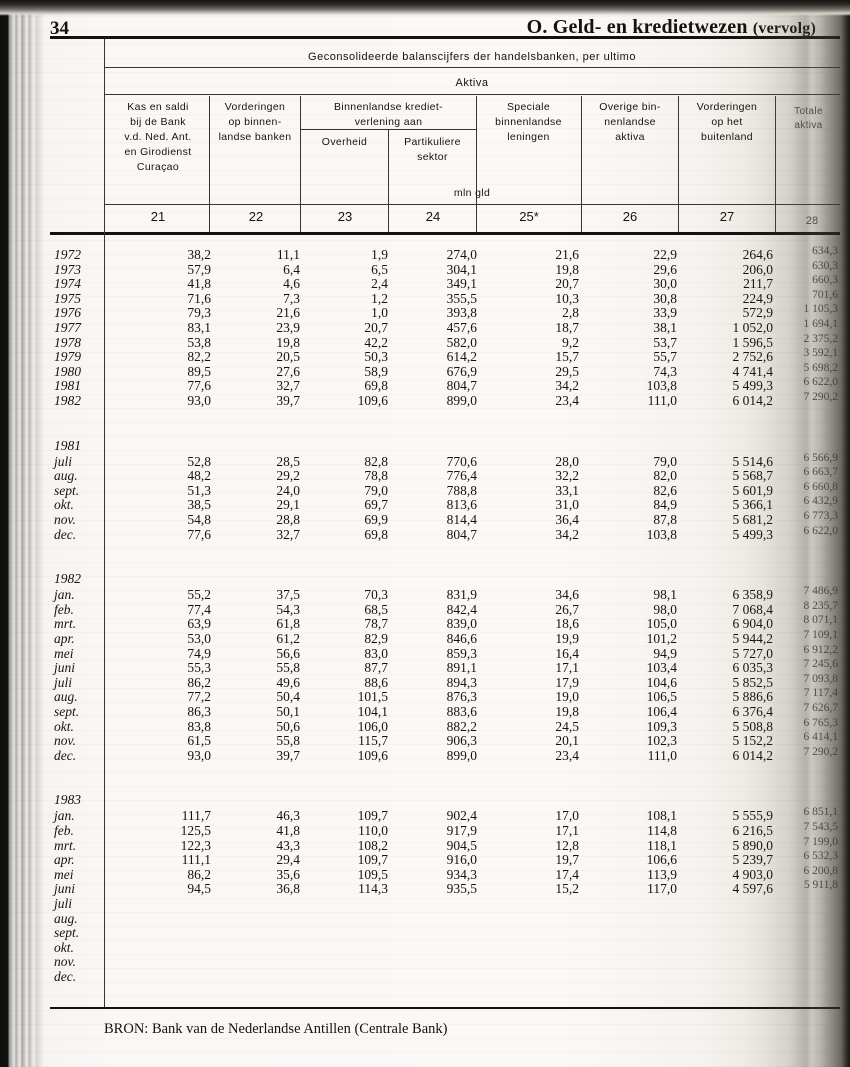 This screenshot has width=850, height=1067. I want to click on cell-col25: 21,6, so click(567, 254).